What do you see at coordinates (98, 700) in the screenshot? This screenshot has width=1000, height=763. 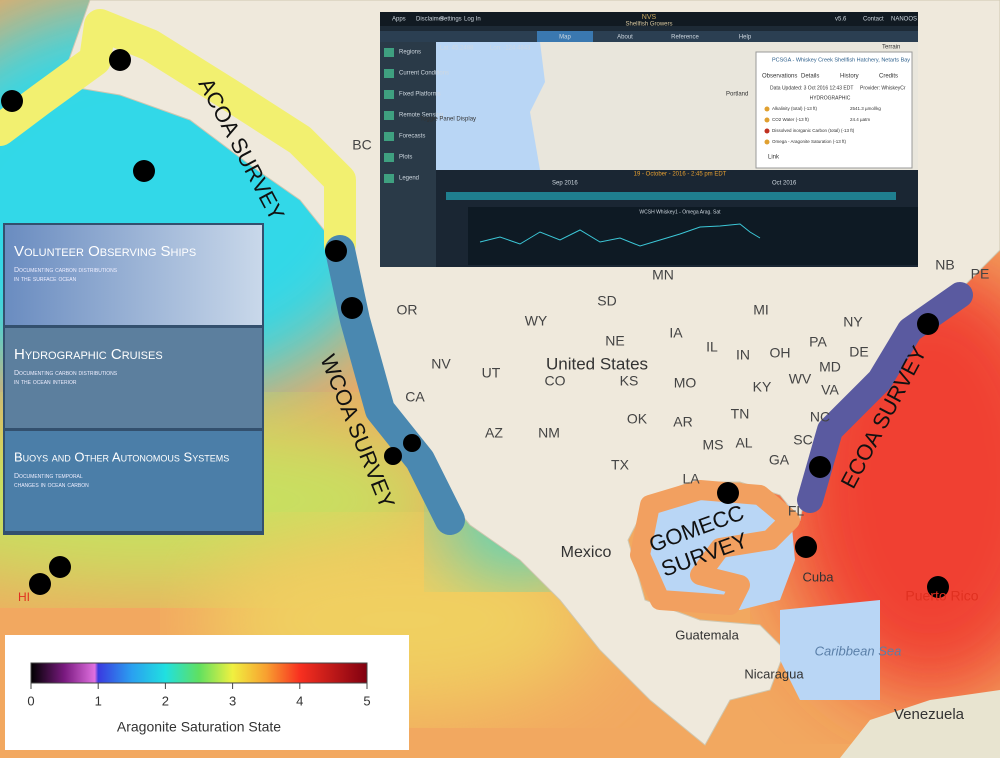 I see `colorbar-tick-label: 1` at bounding box center [98, 700].